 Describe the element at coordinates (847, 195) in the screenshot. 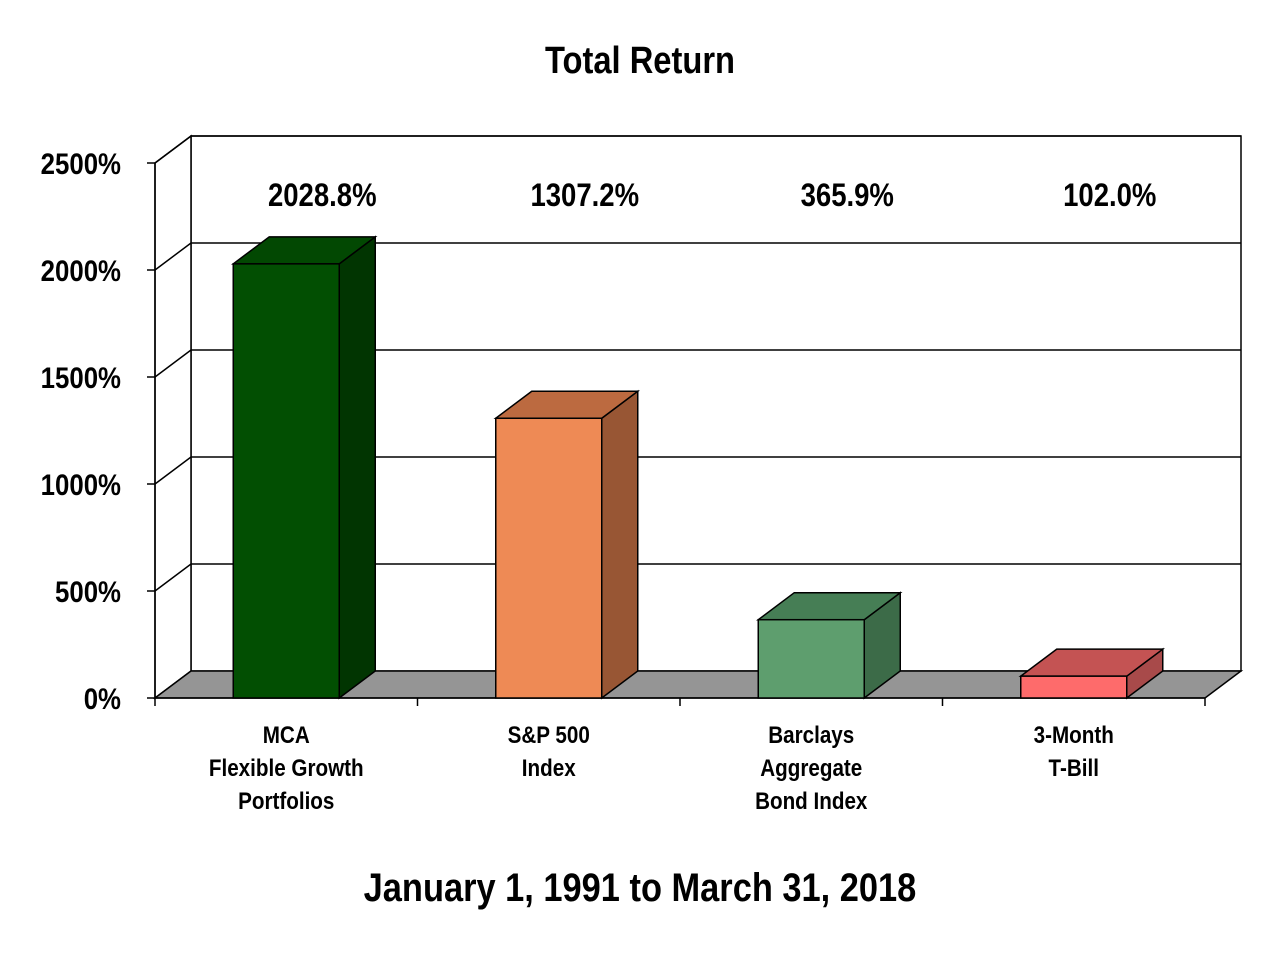

I see `data-label: 365.9%` at that location.